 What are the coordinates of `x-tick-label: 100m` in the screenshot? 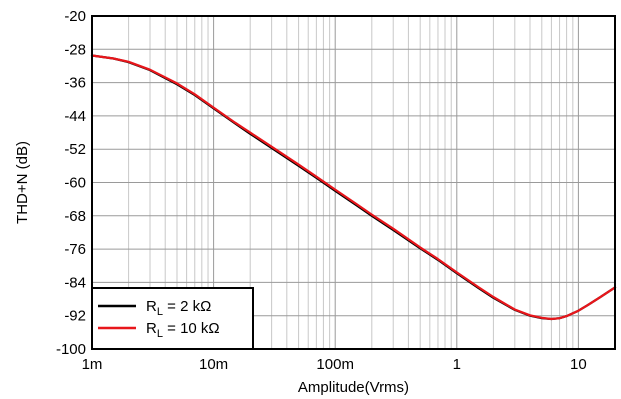 It's located at (335, 364).